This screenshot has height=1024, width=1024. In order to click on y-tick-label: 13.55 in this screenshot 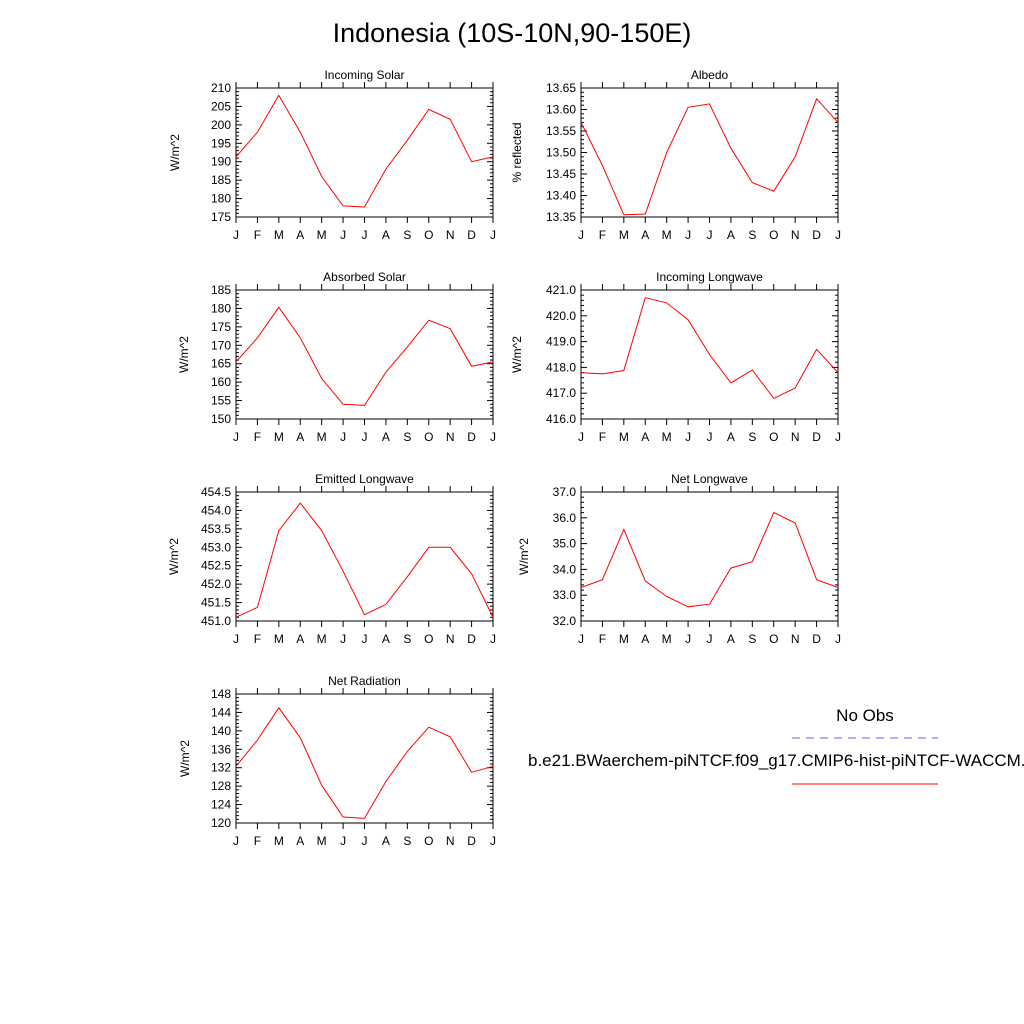, I will do `click(561, 131)`.